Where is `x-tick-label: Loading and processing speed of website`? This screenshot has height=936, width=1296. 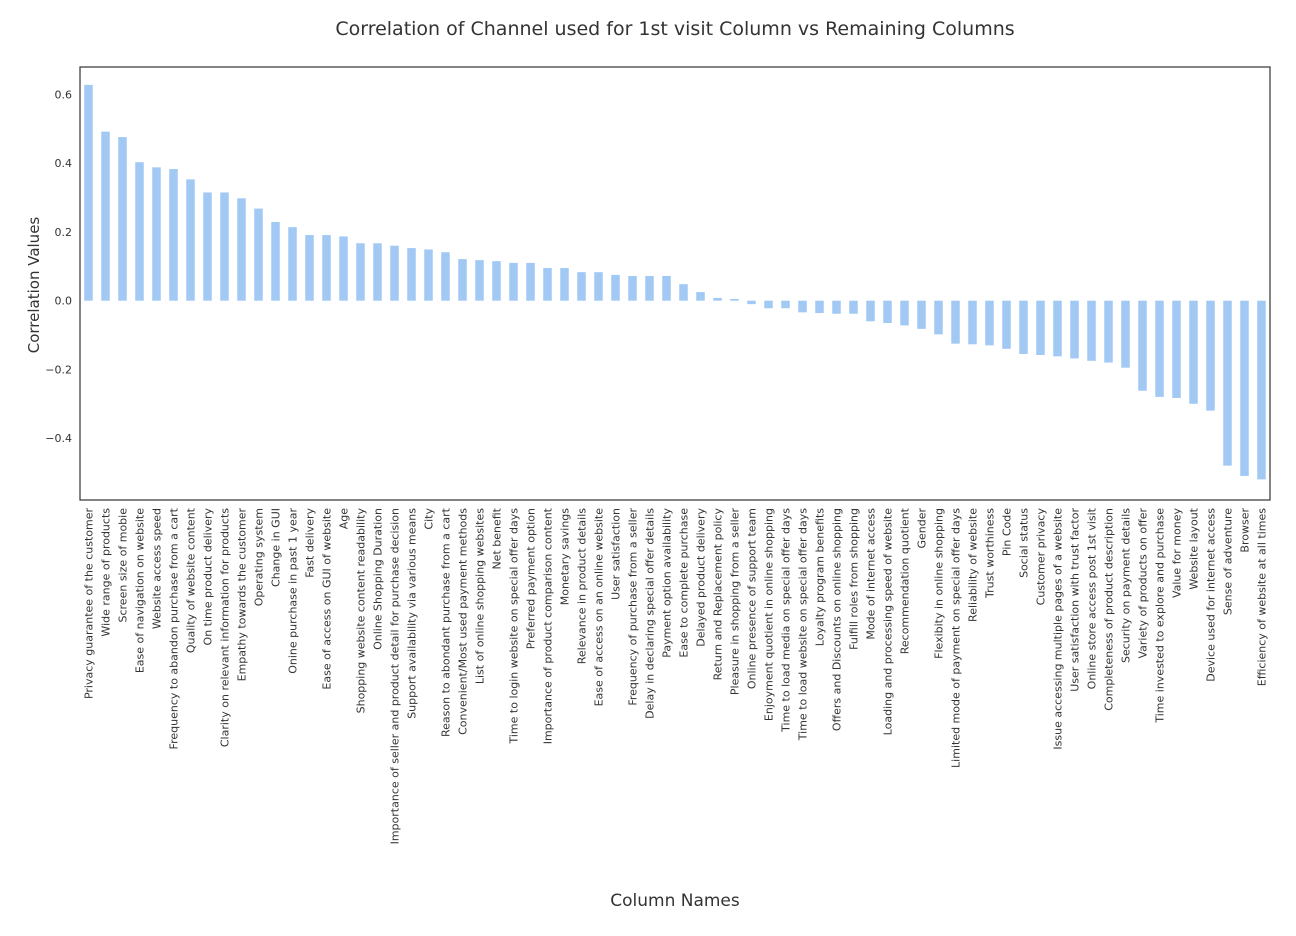 x-tick-label: Loading and processing speed of website is located at coordinates (888, 622).